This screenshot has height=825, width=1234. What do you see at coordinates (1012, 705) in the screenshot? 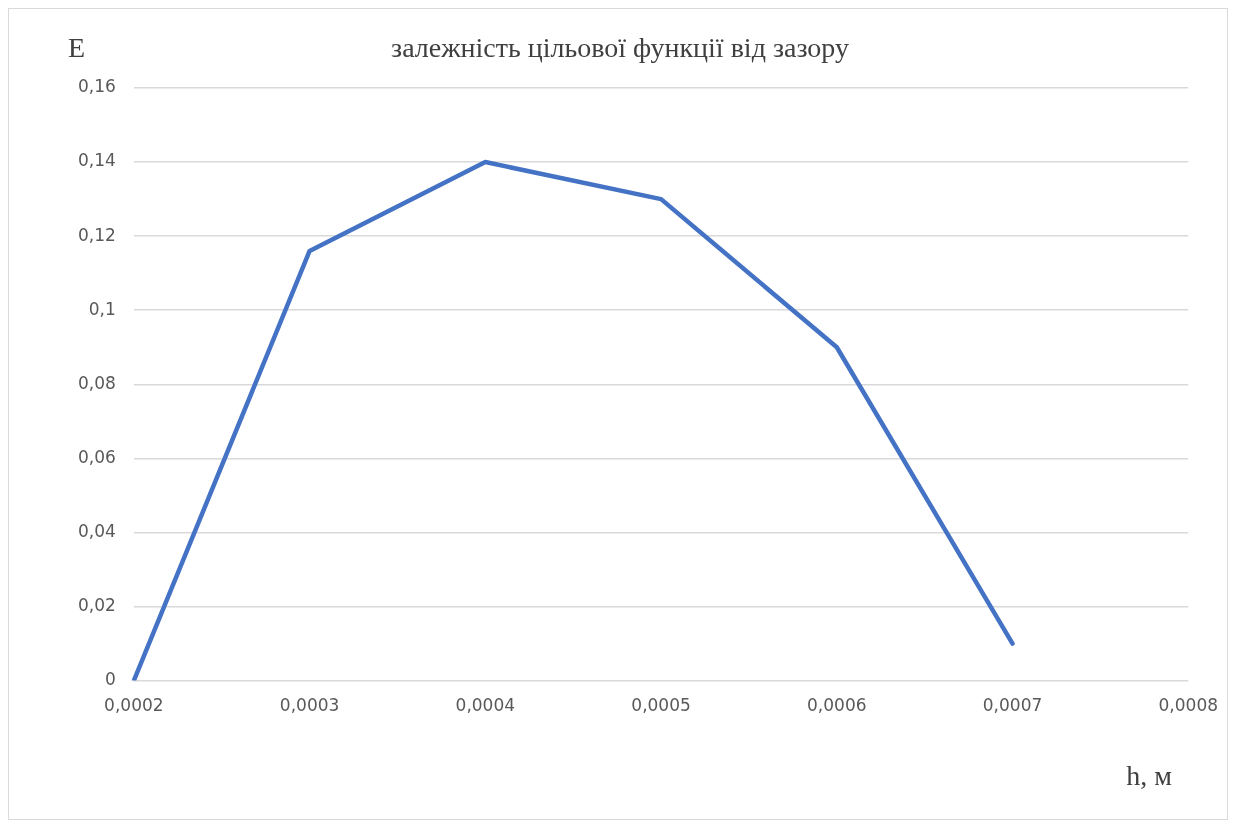
I see `x-tick-label: 0,0007` at bounding box center [1012, 705].